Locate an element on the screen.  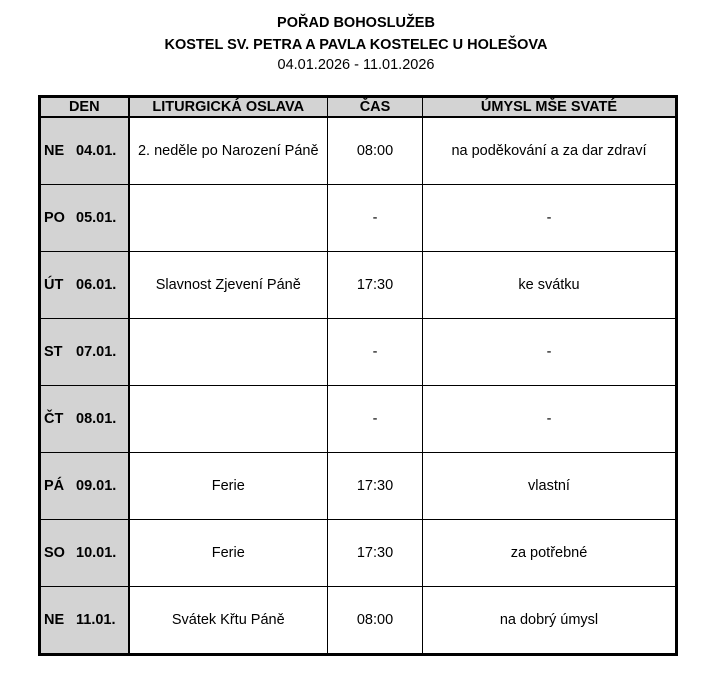
celebration-cell: Slavnost Zjevení Páně is located at coordinates (228, 285).